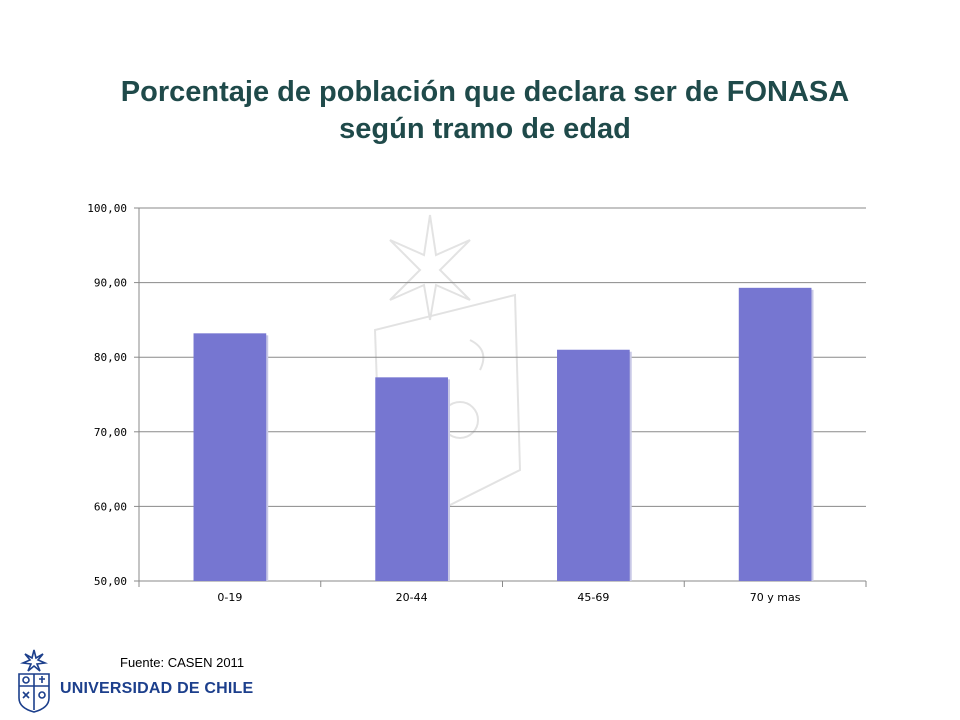 The height and width of the screenshot is (720, 960). I want to click on y-tick-label: 90,00, so click(110, 283).